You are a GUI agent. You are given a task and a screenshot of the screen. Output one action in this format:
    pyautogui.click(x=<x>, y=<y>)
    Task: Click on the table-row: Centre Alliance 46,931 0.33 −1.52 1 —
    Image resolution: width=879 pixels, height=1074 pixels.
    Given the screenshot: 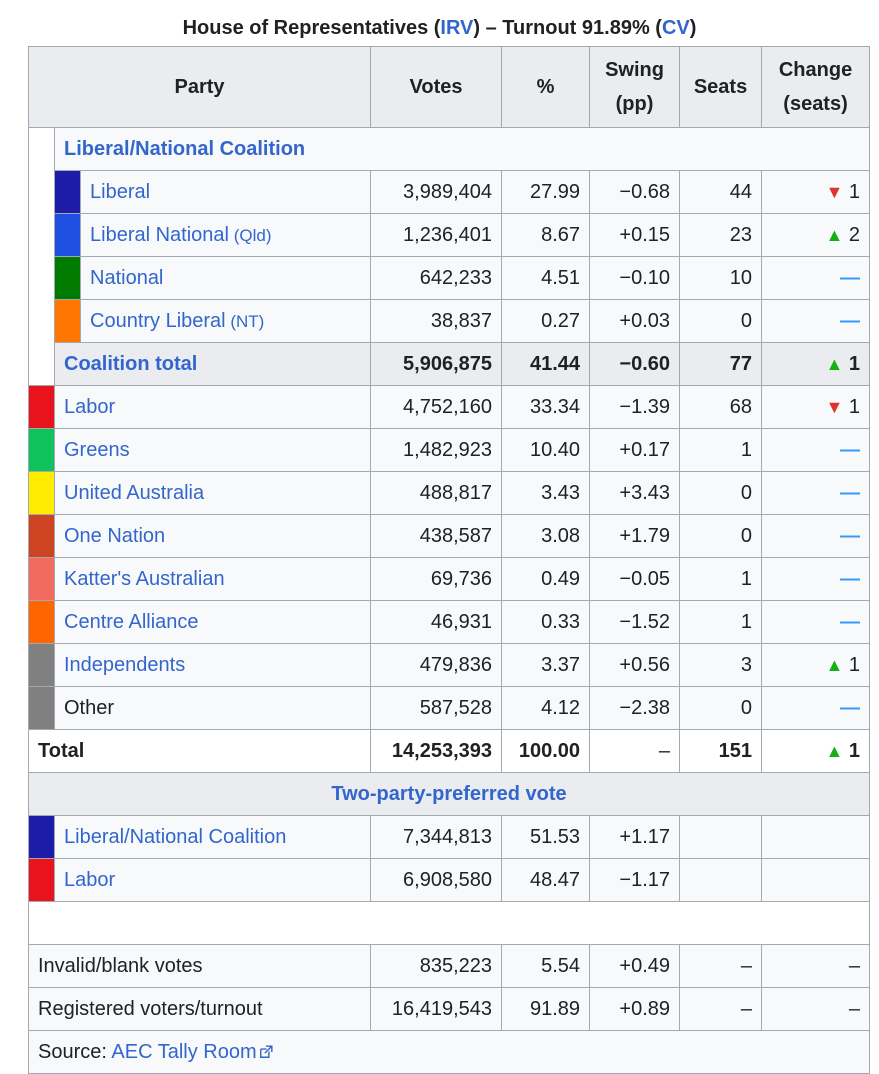 What is the action you would take?
    pyautogui.click(x=449, y=622)
    